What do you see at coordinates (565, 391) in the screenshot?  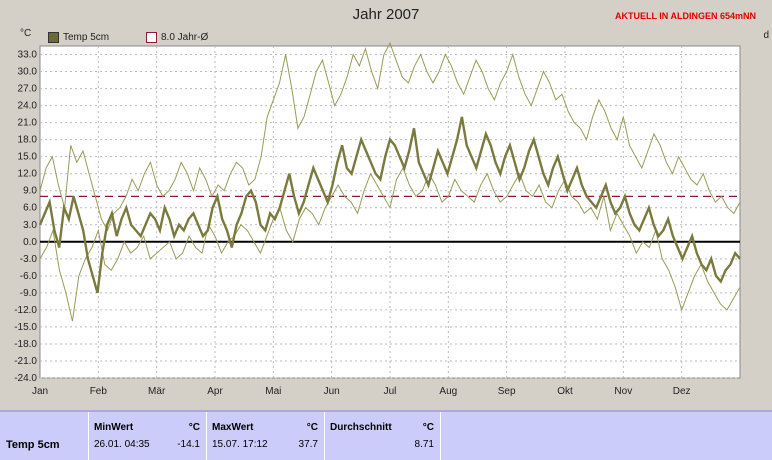 I see `x-tick-label: Okt` at bounding box center [565, 391].